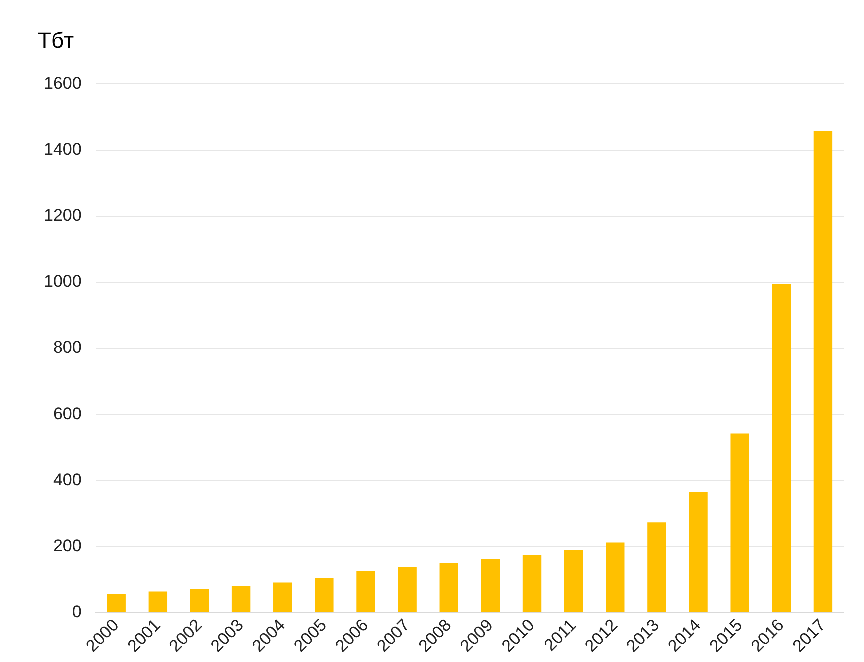  Describe the element at coordinates (63, 83) in the screenshot. I see `y-tick-label: 1600` at that location.